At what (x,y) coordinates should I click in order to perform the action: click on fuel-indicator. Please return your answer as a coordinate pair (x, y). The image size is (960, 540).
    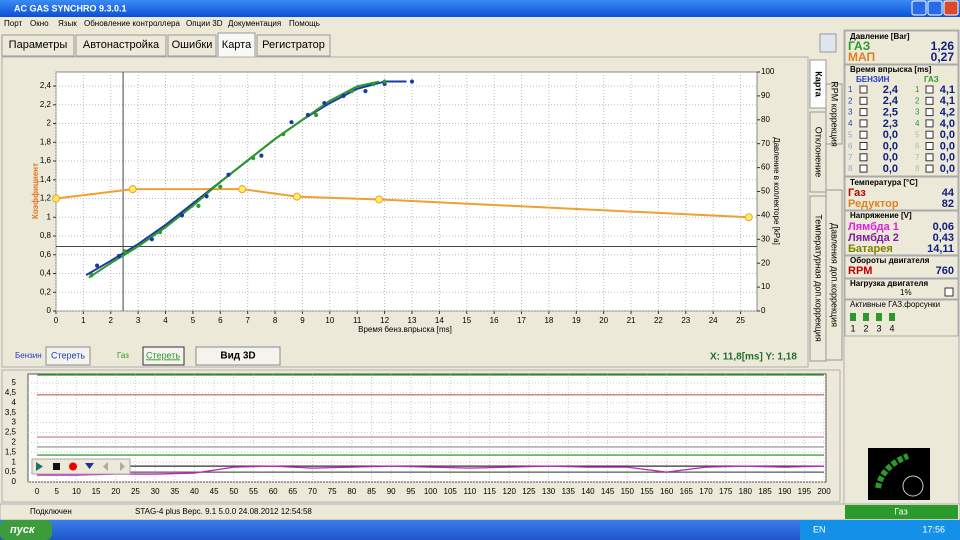
    Looking at the image, I should click on (901, 512).